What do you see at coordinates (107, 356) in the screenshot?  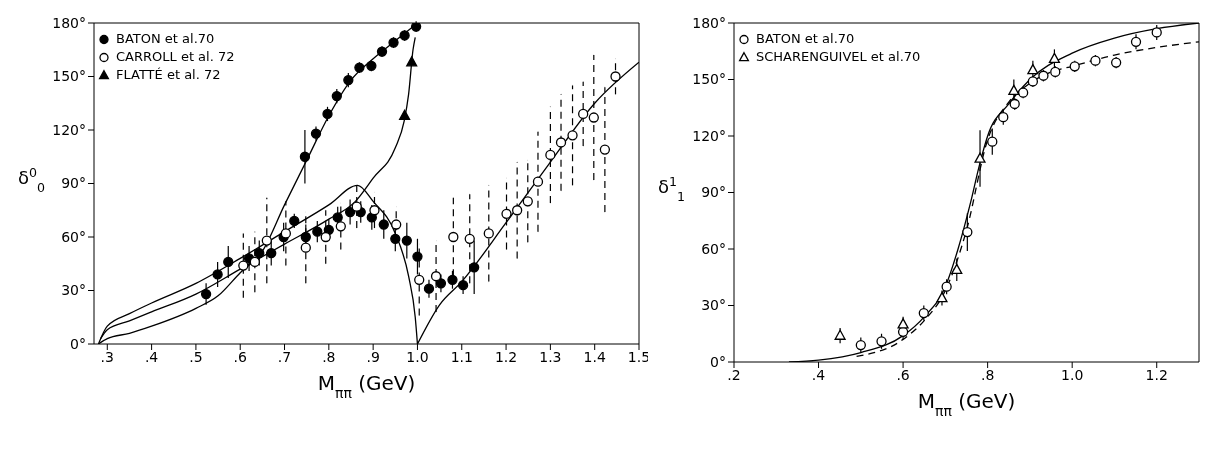 I see `x-tick-label: .3` at bounding box center [107, 356].